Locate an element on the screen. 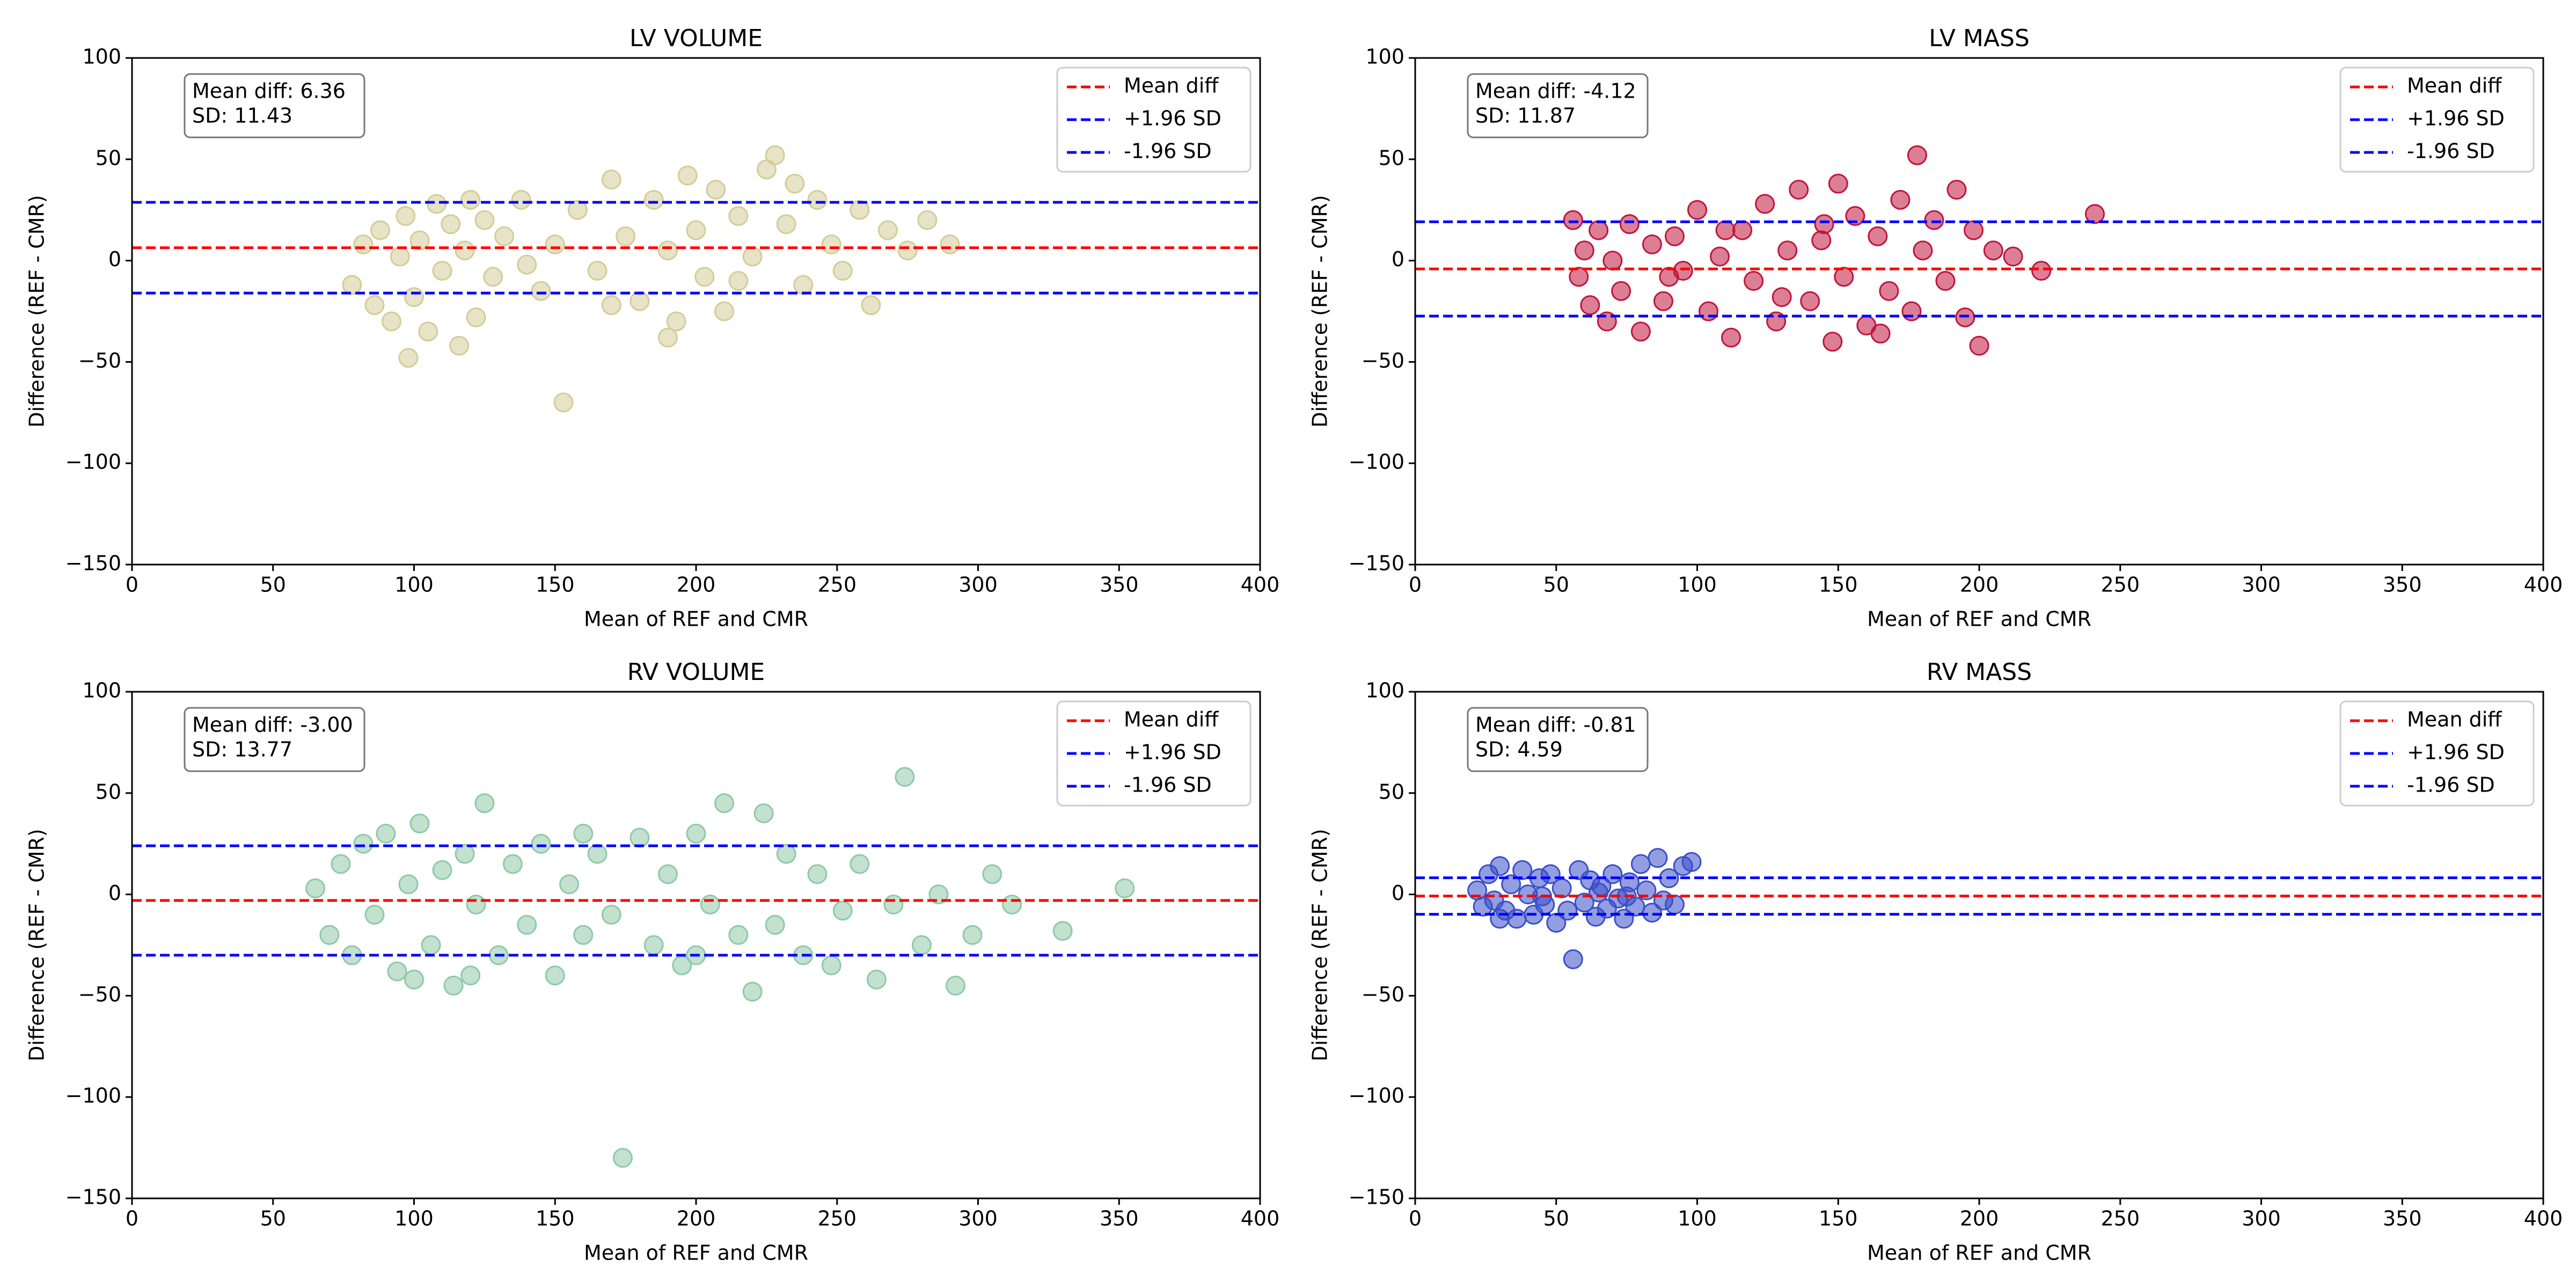  annotation-text: SD: 13.77 is located at coordinates (242, 750).